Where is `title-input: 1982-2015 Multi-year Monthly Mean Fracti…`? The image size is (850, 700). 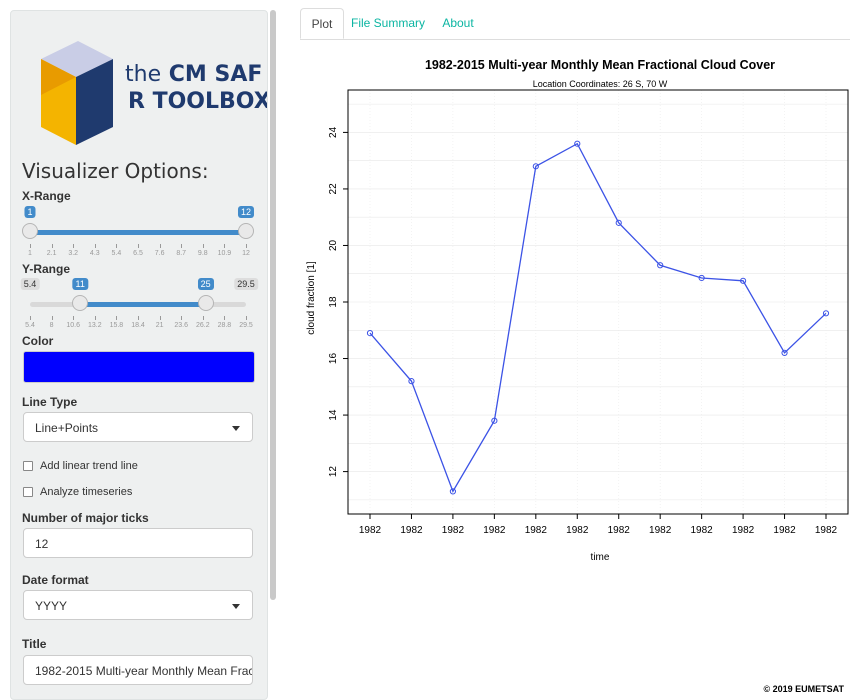
title-input: 1982-2015 Multi-year Monthly Mean Fracti… is located at coordinates (138, 670).